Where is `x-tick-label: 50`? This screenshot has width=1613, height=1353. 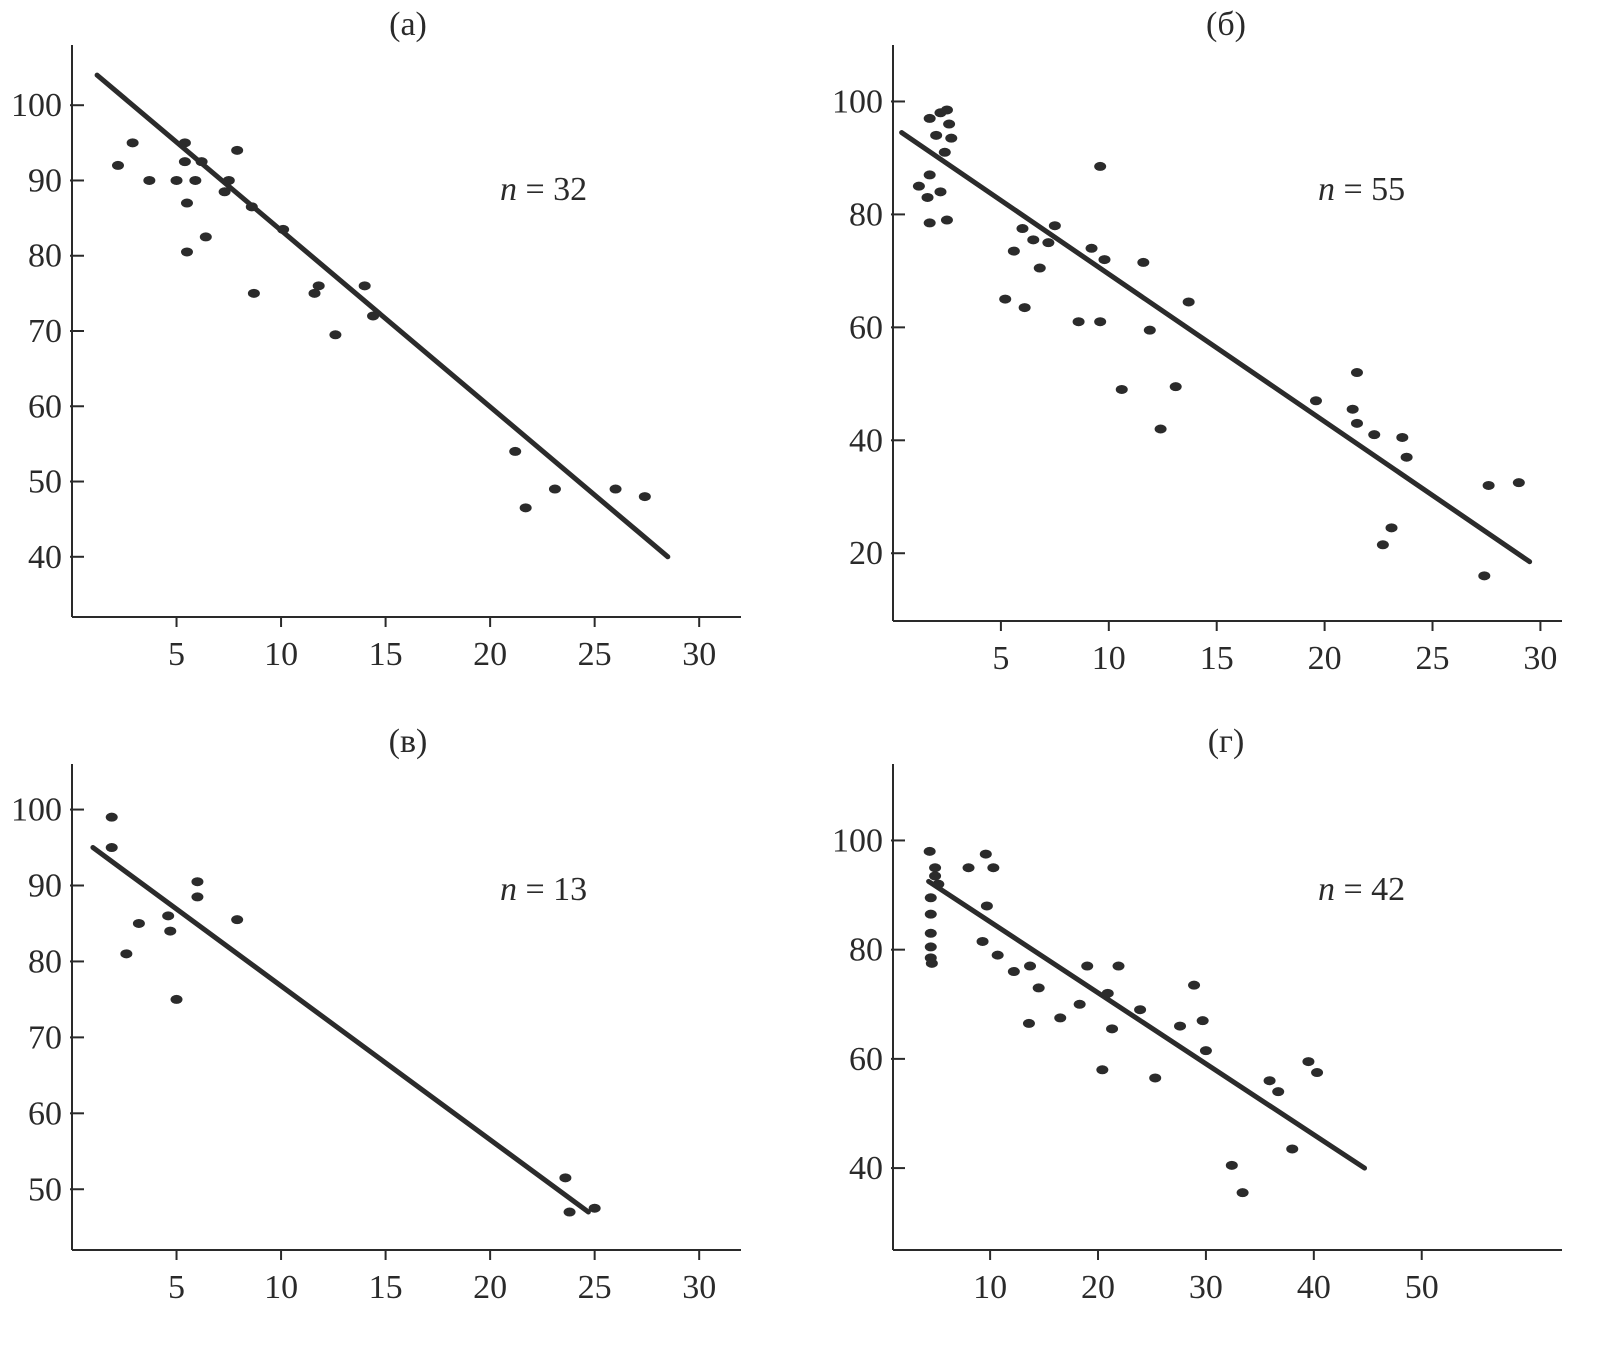 x-tick-label: 50 is located at coordinates (1422, 1287).